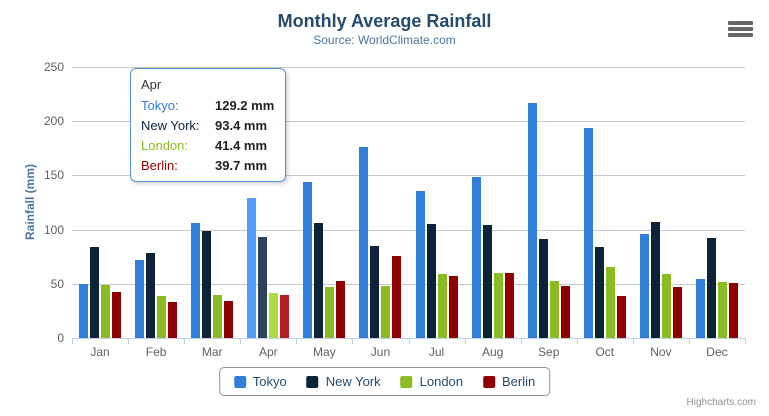 The height and width of the screenshot is (416, 769). I want to click on x-axis-label: Apr, so click(268, 352).